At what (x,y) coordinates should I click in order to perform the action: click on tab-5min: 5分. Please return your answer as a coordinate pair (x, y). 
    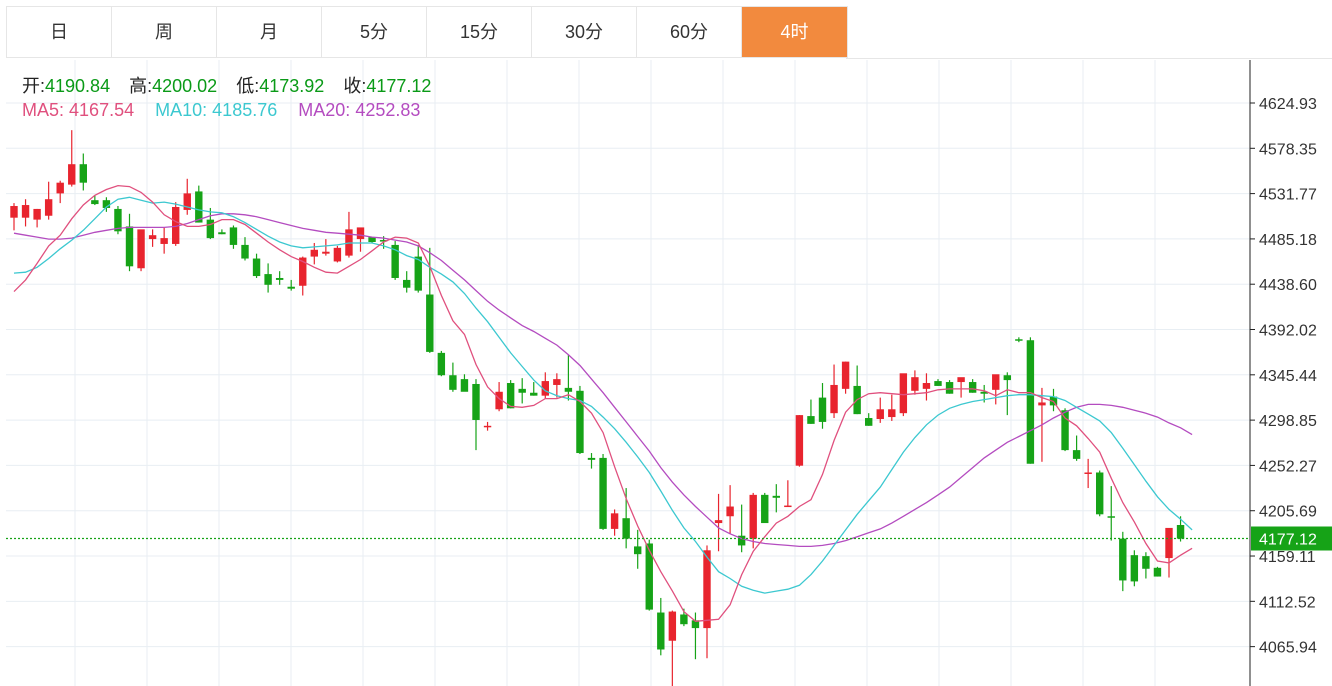
    Looking at the image, I should click on (374, 32).